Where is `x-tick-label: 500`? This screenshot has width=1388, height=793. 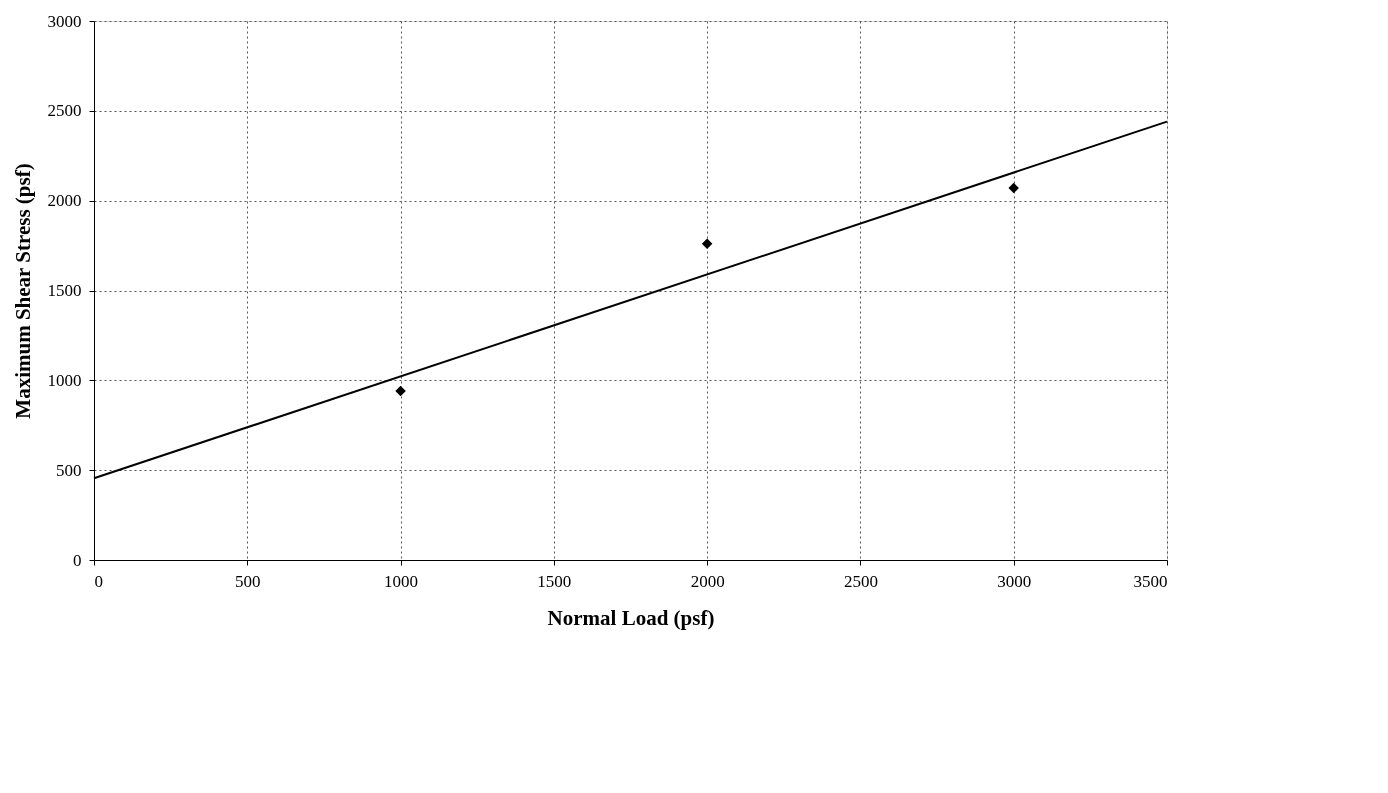
x-tick-label: 500 is located at coordinates (248, 581).